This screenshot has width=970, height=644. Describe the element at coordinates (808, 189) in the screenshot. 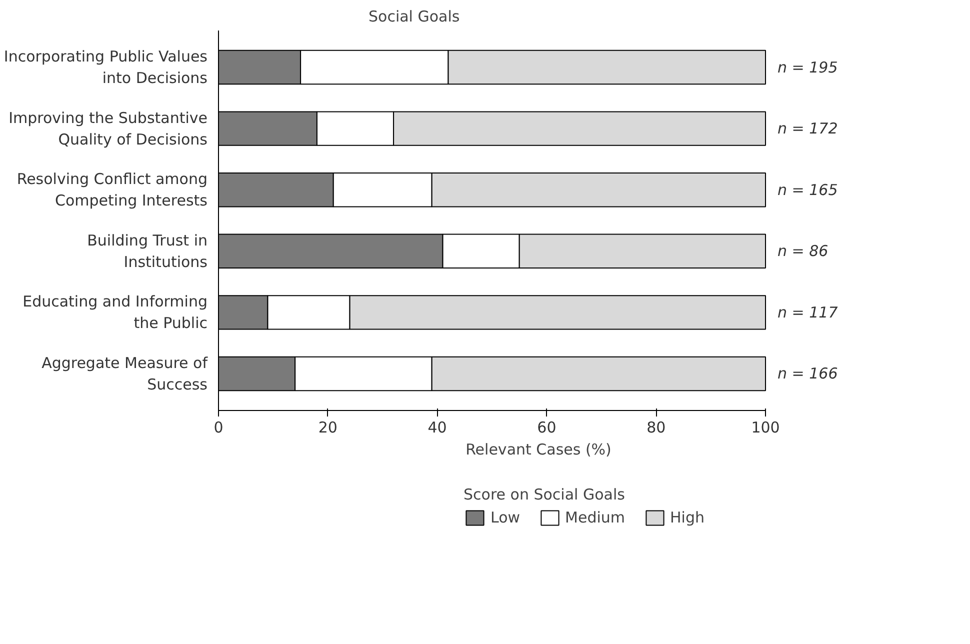

I see `text: n = 165` at that location.